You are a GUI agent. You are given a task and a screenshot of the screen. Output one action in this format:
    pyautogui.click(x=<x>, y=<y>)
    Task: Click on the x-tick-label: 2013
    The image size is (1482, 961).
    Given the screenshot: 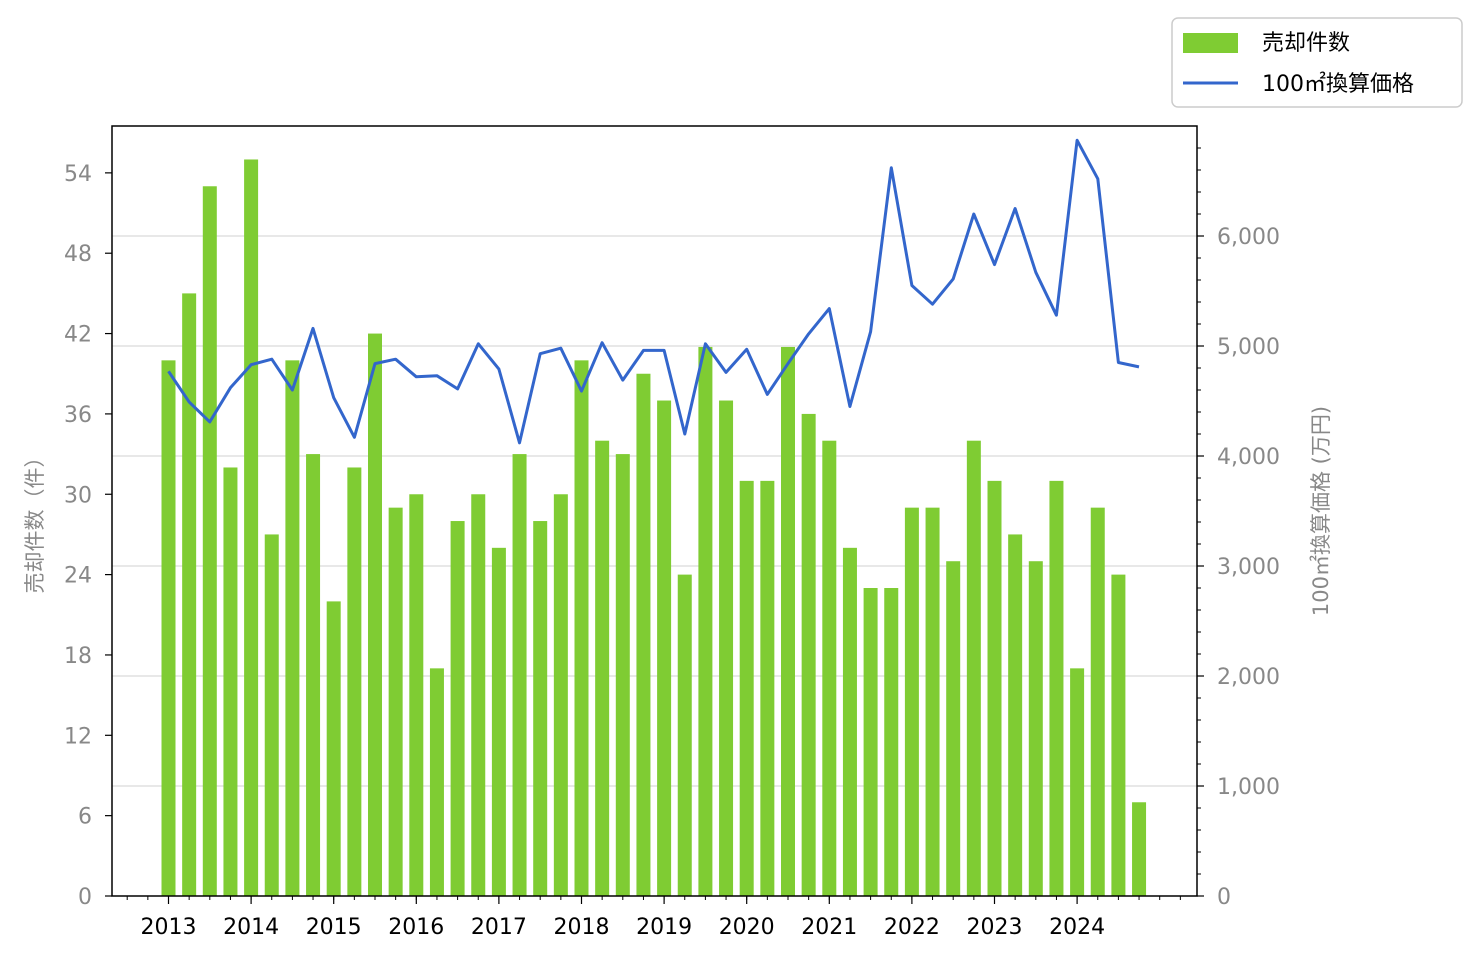 What is the action you would take?
    pyautogui.click(x=169, y=927)
    